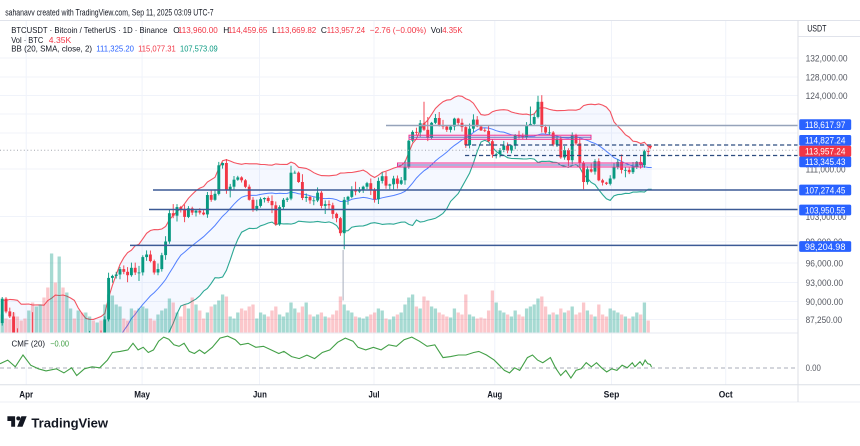  What do you see at coordinates (176, 30) in the screenshot?
I see `svg-text: O` at bounding box center [176, 30].